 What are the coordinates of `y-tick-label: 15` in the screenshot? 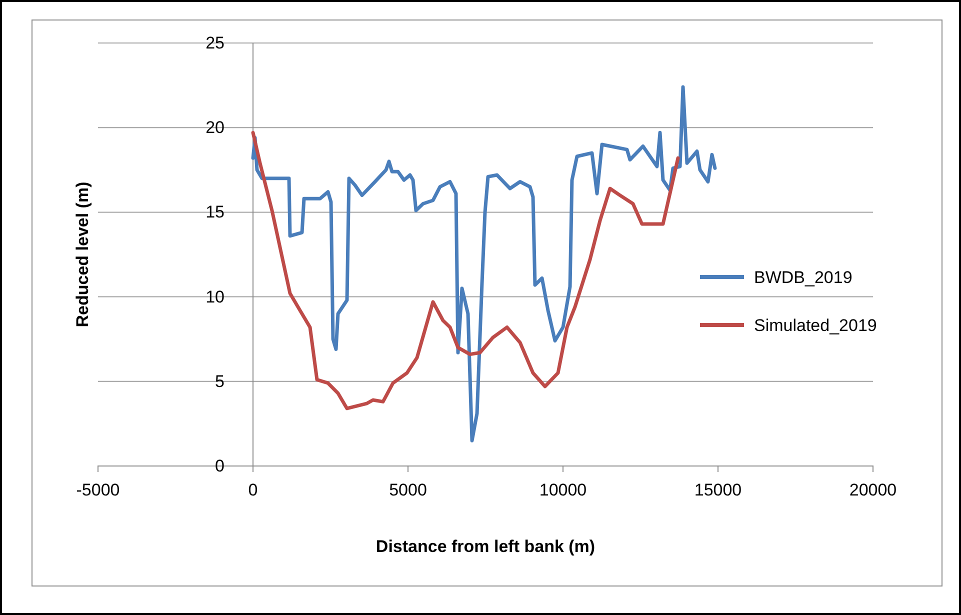 It's located at (215, 212).